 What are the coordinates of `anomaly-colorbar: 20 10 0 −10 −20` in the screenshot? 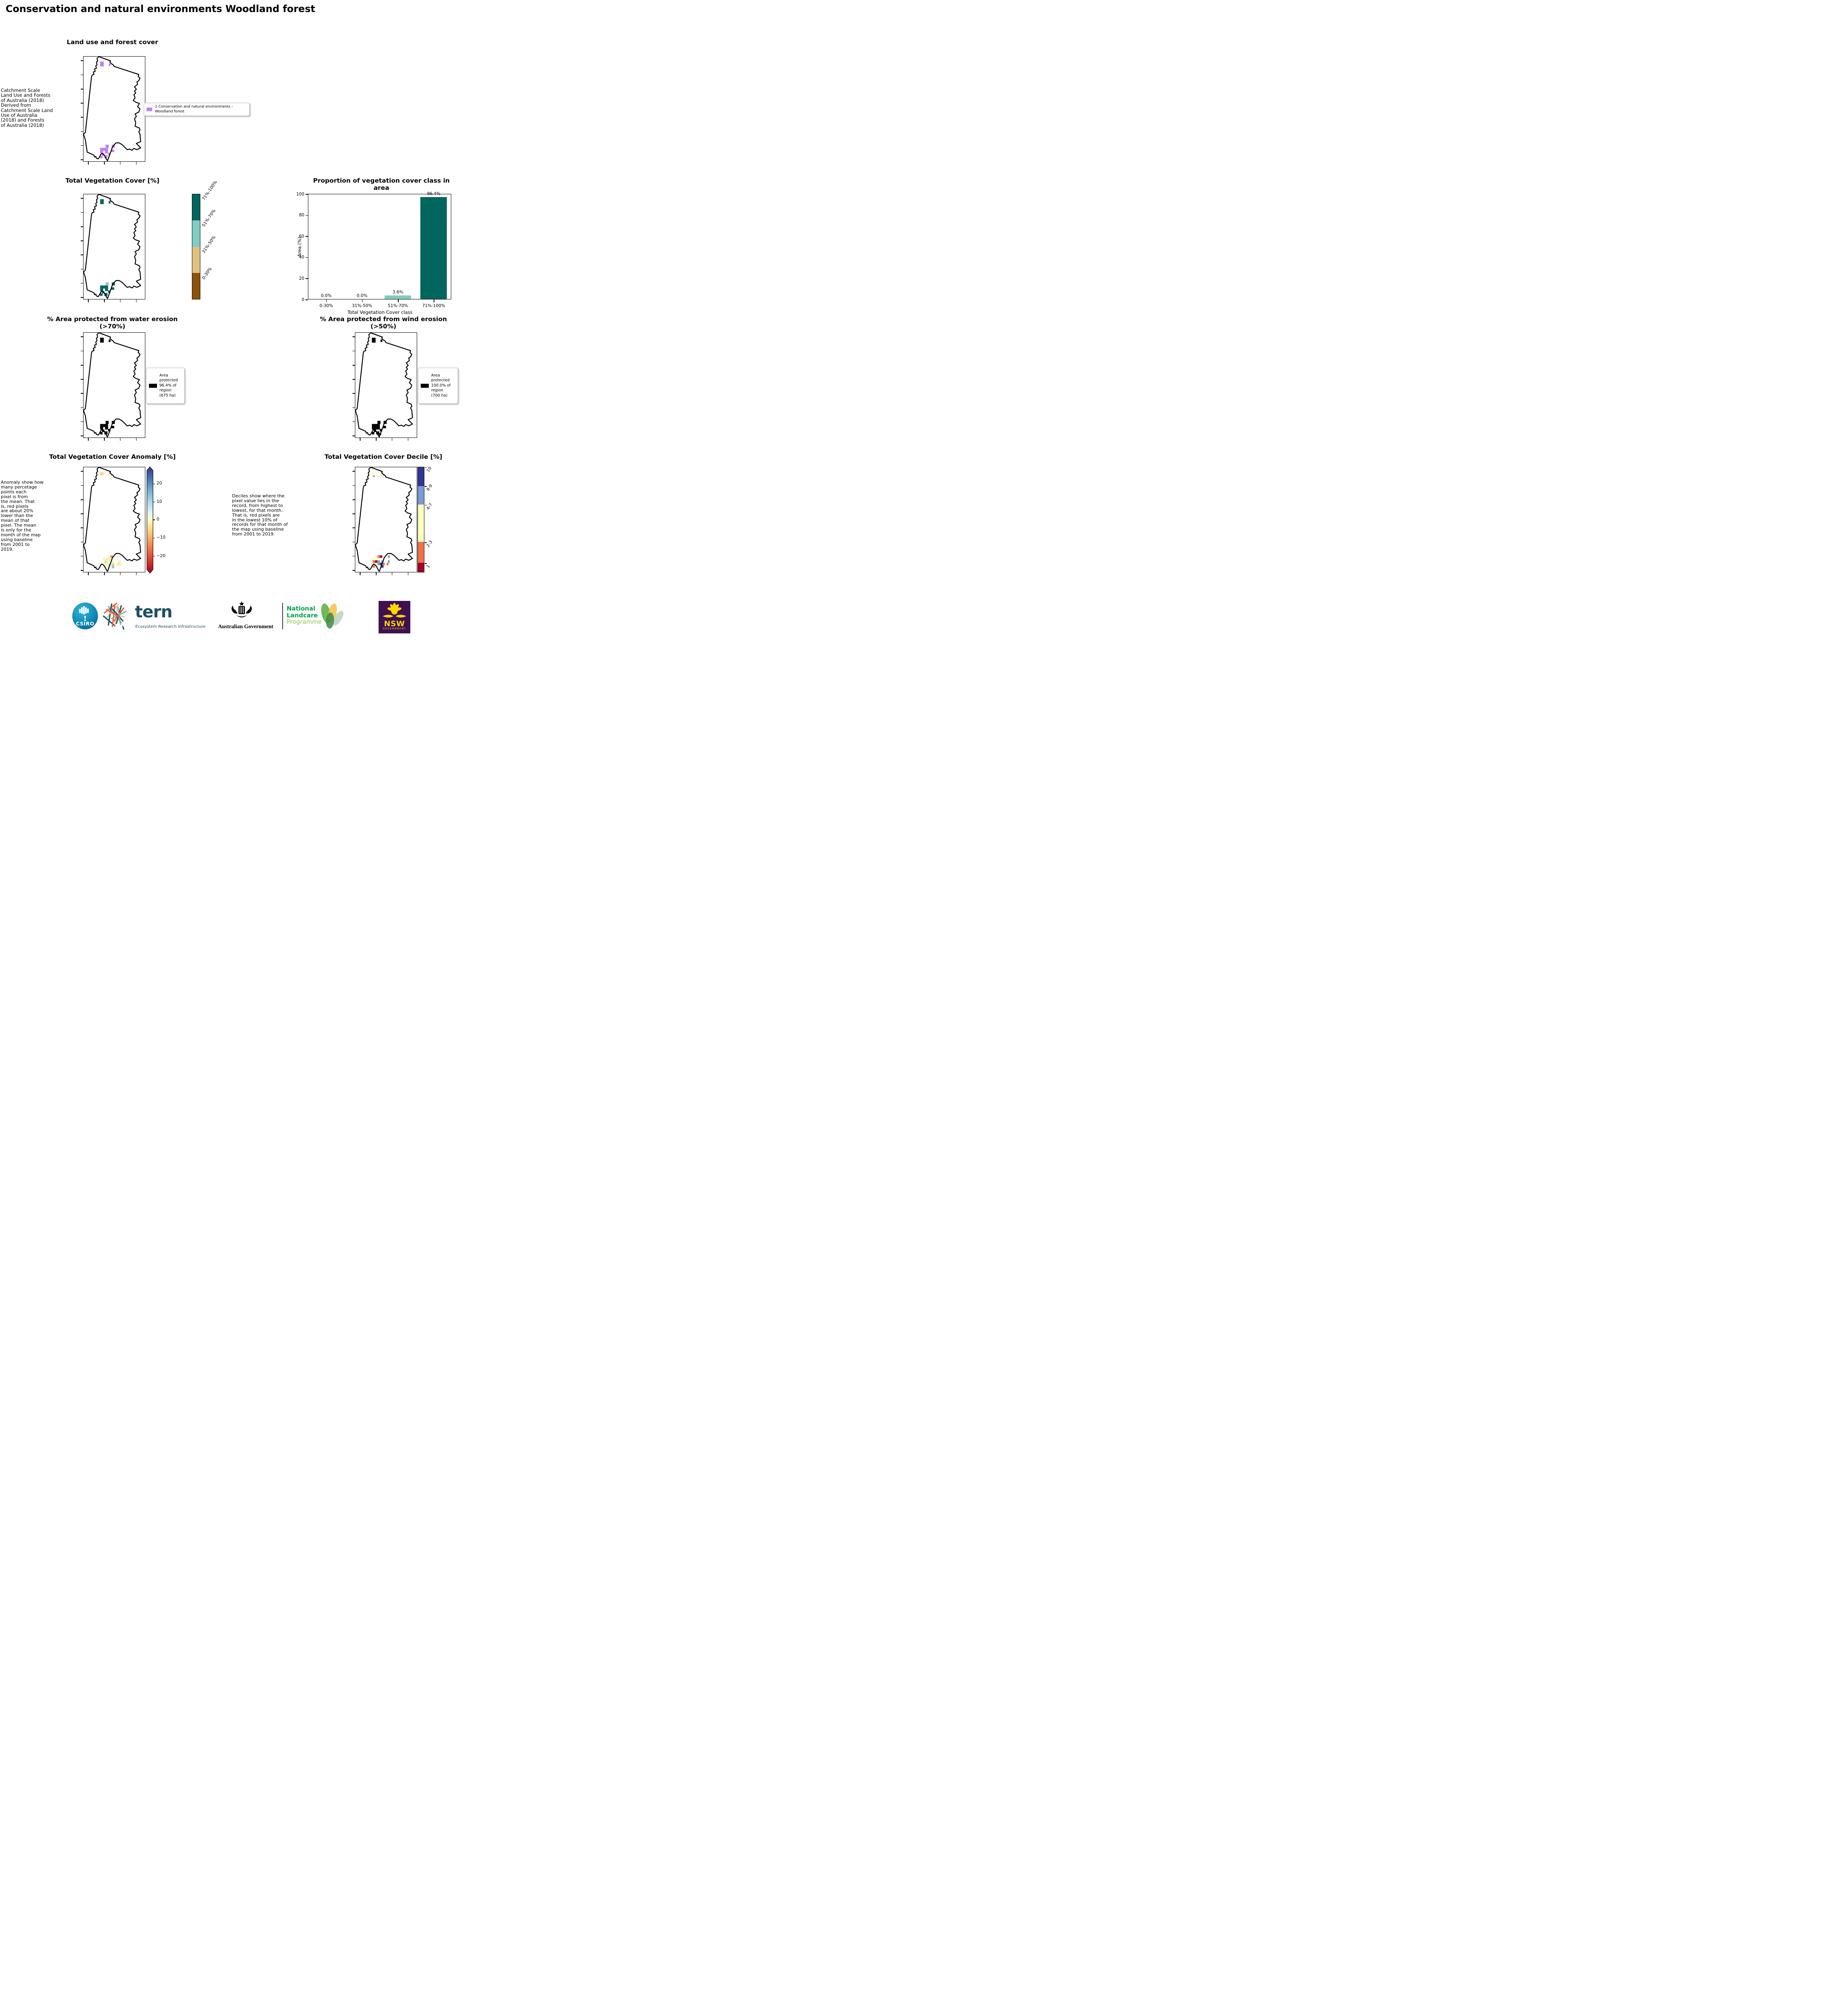 It's located at (156, 520).